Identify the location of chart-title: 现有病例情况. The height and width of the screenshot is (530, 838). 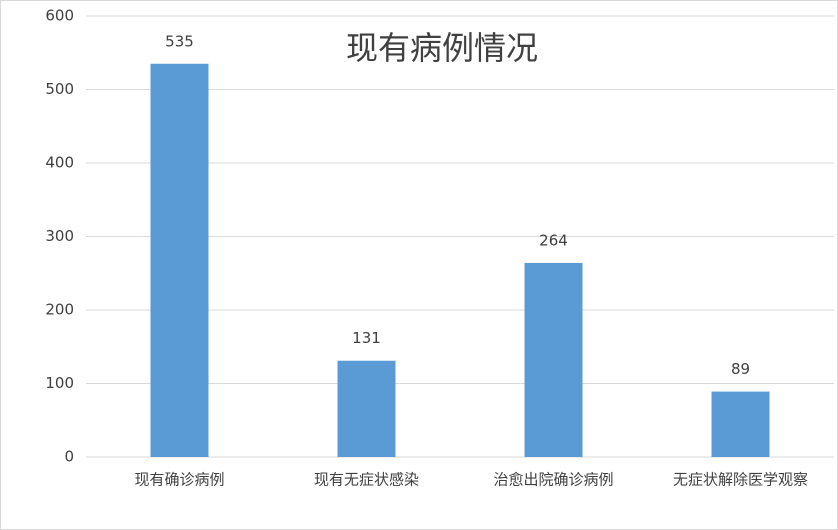
(442, 48).